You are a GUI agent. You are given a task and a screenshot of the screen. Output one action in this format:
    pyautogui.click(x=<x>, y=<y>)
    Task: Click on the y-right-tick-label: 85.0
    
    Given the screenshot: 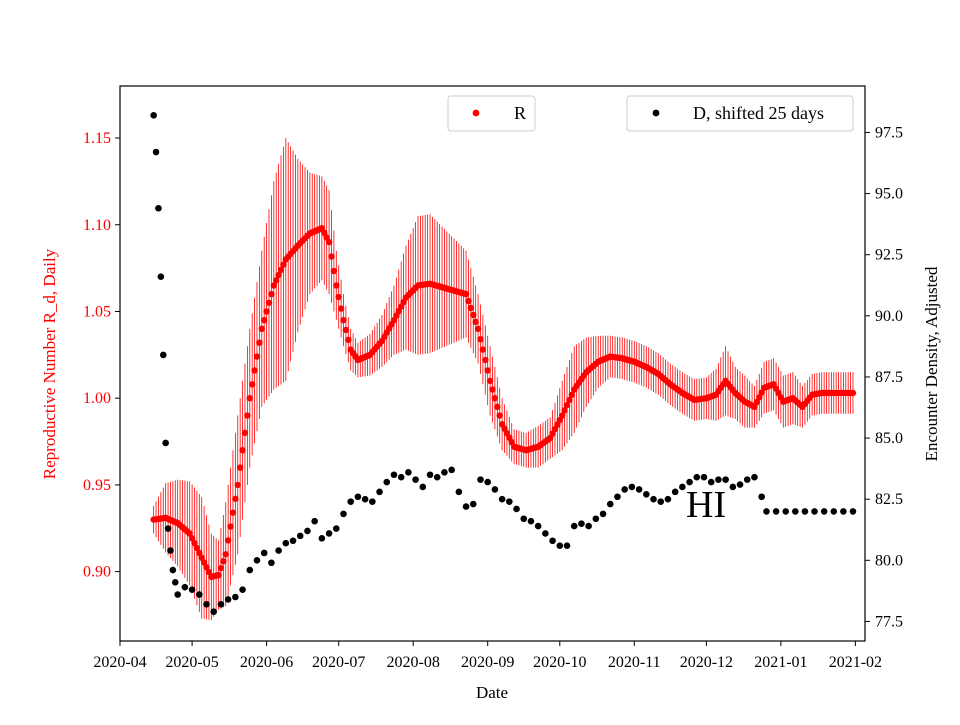 What is the action you would take?
    pyautogui.click(x=889, y=438)
    